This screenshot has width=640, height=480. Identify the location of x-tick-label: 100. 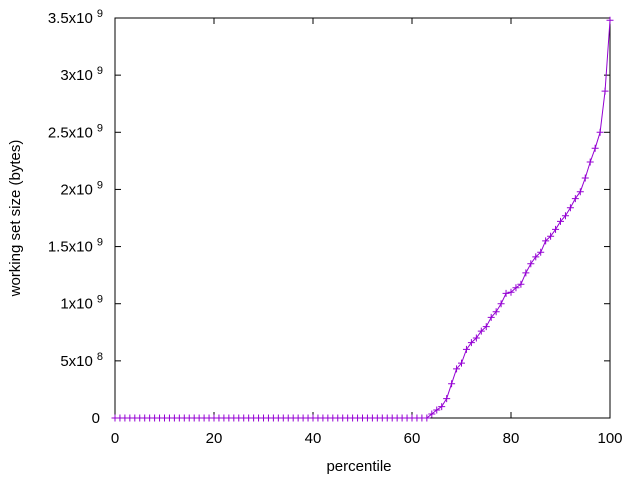
(609, 438).